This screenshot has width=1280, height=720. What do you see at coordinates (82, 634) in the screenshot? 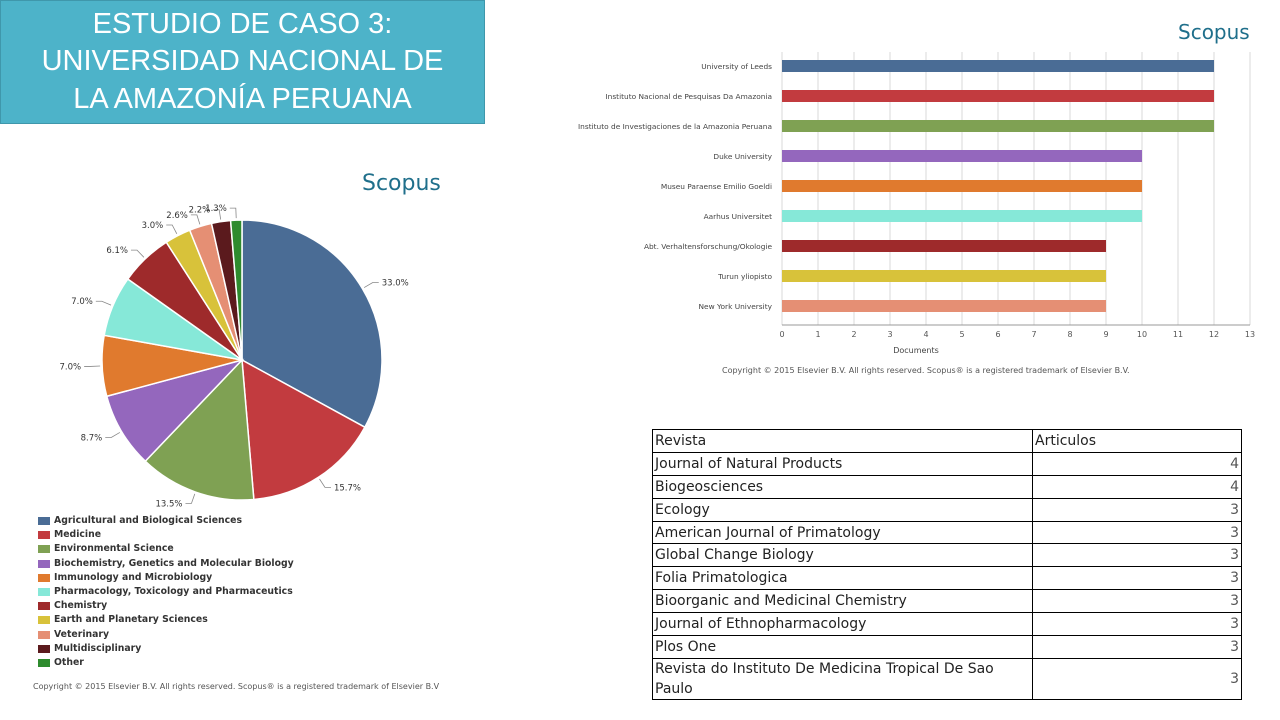
I see `legend-label: Veterinary` at bounding box center [82, 634].